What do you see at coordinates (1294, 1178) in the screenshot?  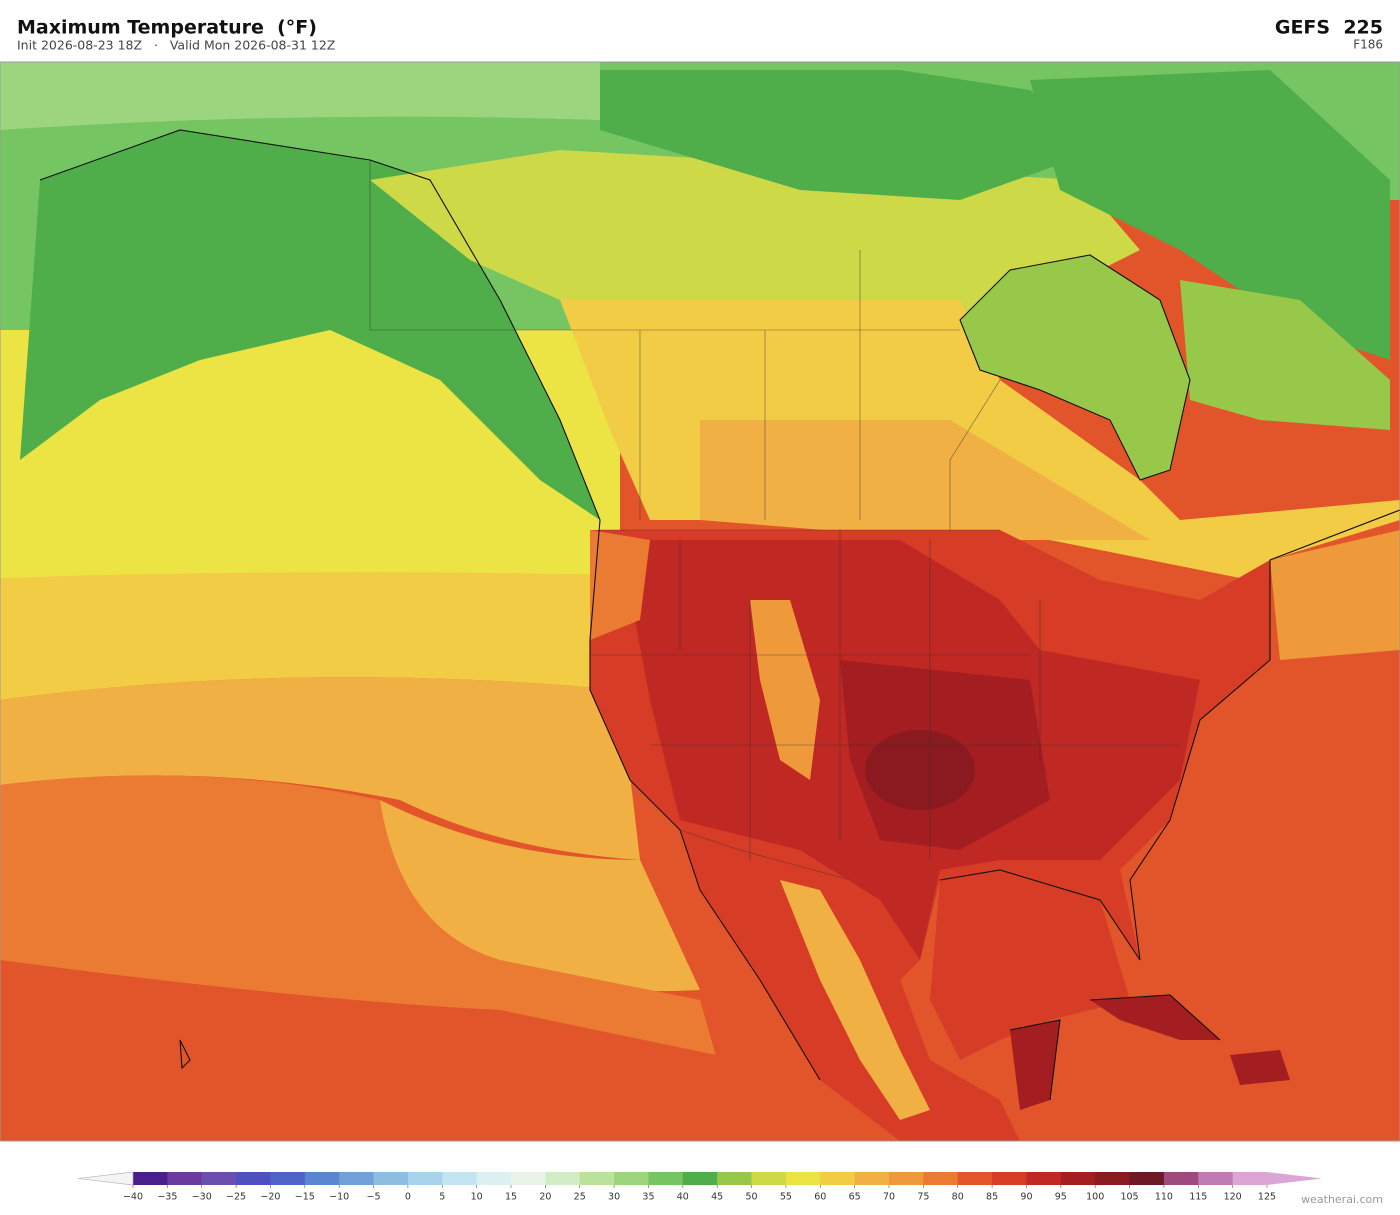 I see `over-extension` at bounding box center [1294, 1178].